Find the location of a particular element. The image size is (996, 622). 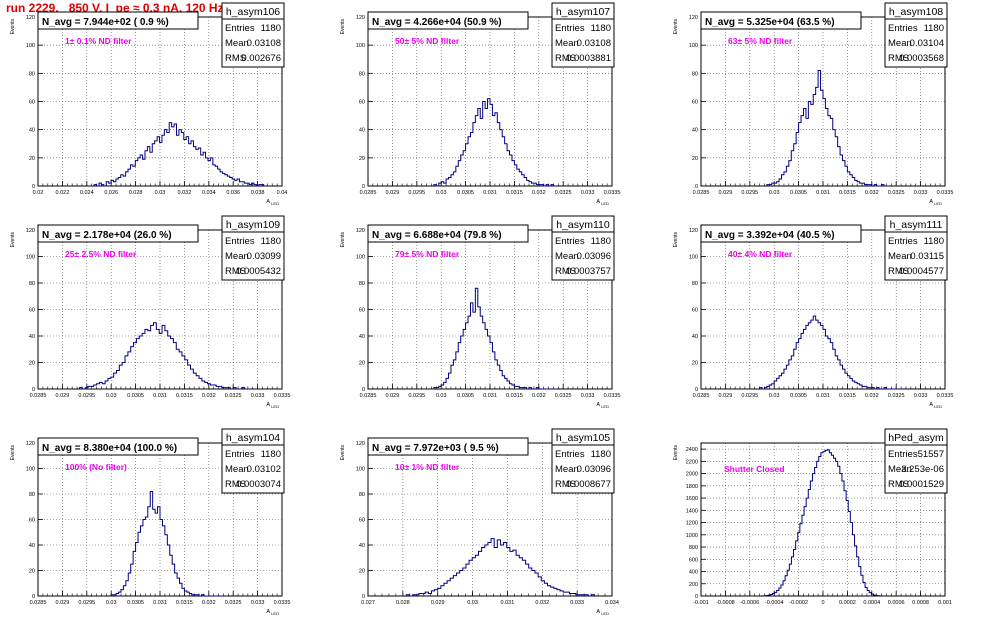

x-tick-label: 0.031 is located at coordinates (160, 396).